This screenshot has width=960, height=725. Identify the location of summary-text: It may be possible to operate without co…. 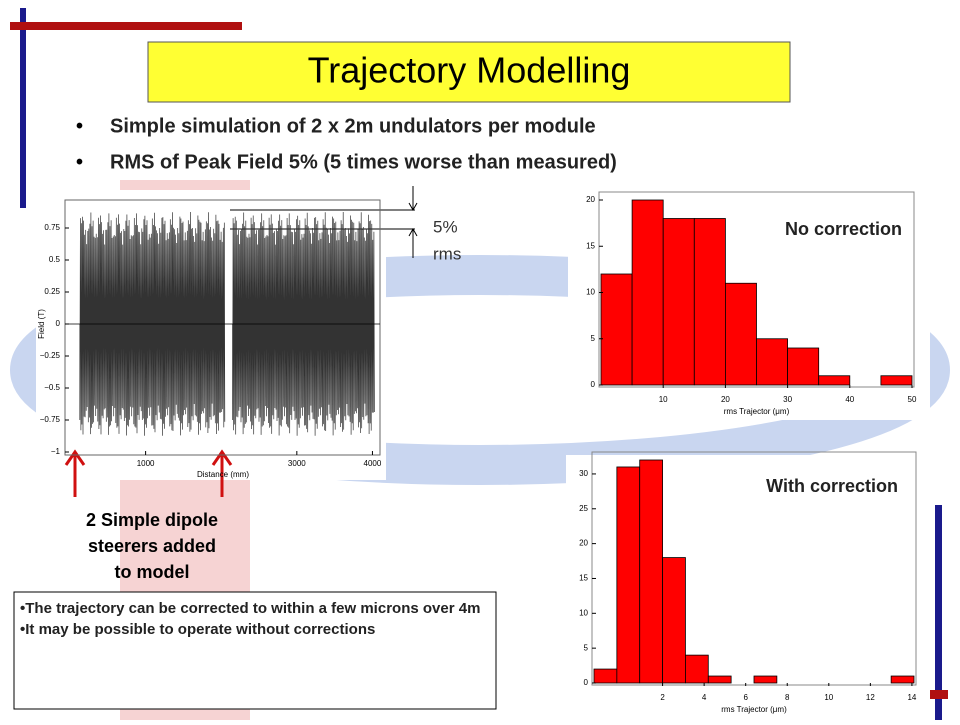
(200, 629).